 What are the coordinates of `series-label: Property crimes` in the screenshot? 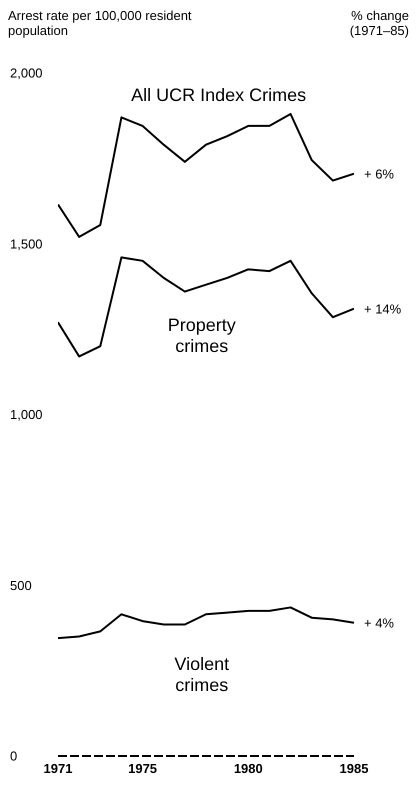 It's located at (201, 336).